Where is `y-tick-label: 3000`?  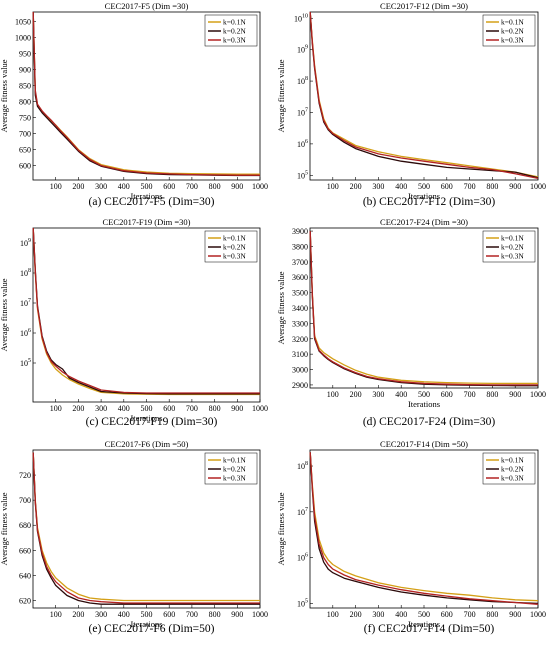
y-tick-label: 3000 is located at coordinates (300, 370).